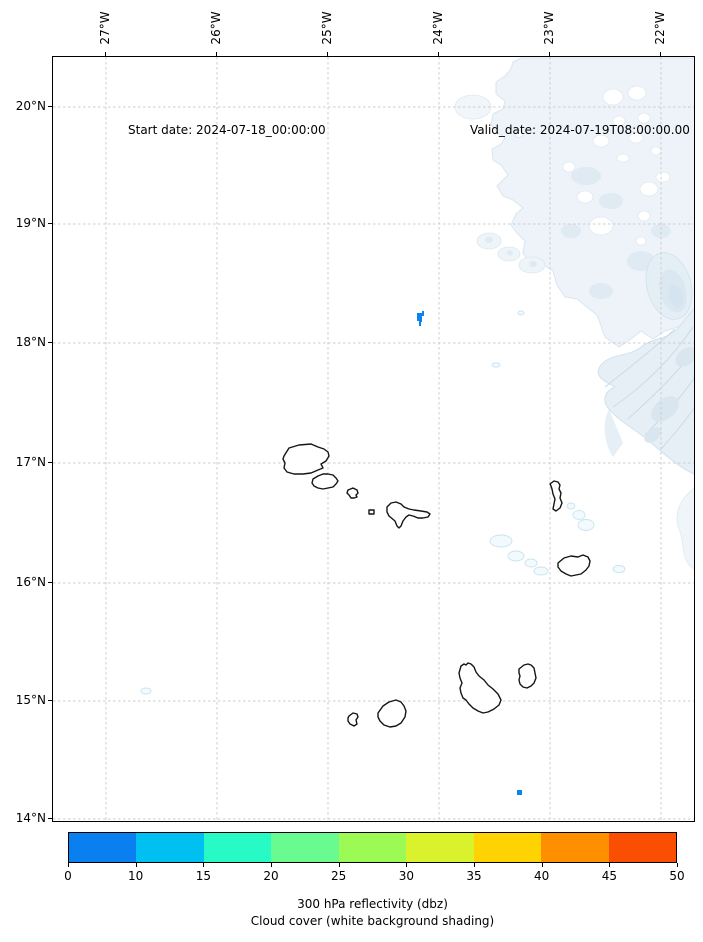  Describe the element at coordinates (677, 876) in the screenshot. I see `colorbar-tick-label: 50` at that location.